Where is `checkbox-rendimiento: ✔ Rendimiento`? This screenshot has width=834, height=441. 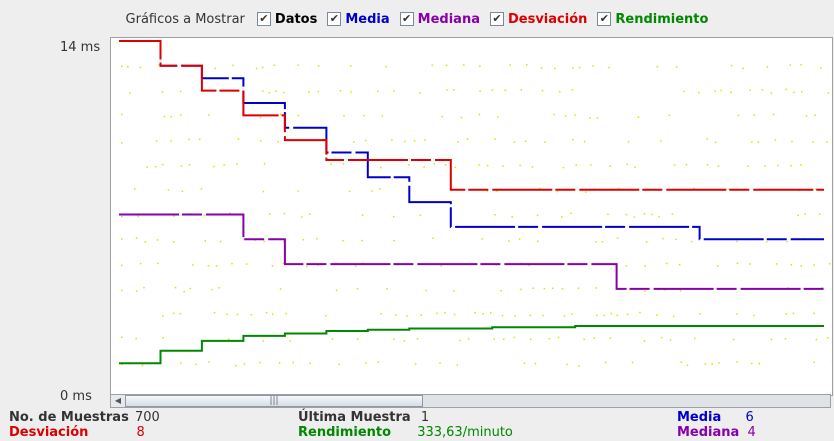
checkbox-rendimiento: ✔ Rendimiento is located at coordinates (652, 19).